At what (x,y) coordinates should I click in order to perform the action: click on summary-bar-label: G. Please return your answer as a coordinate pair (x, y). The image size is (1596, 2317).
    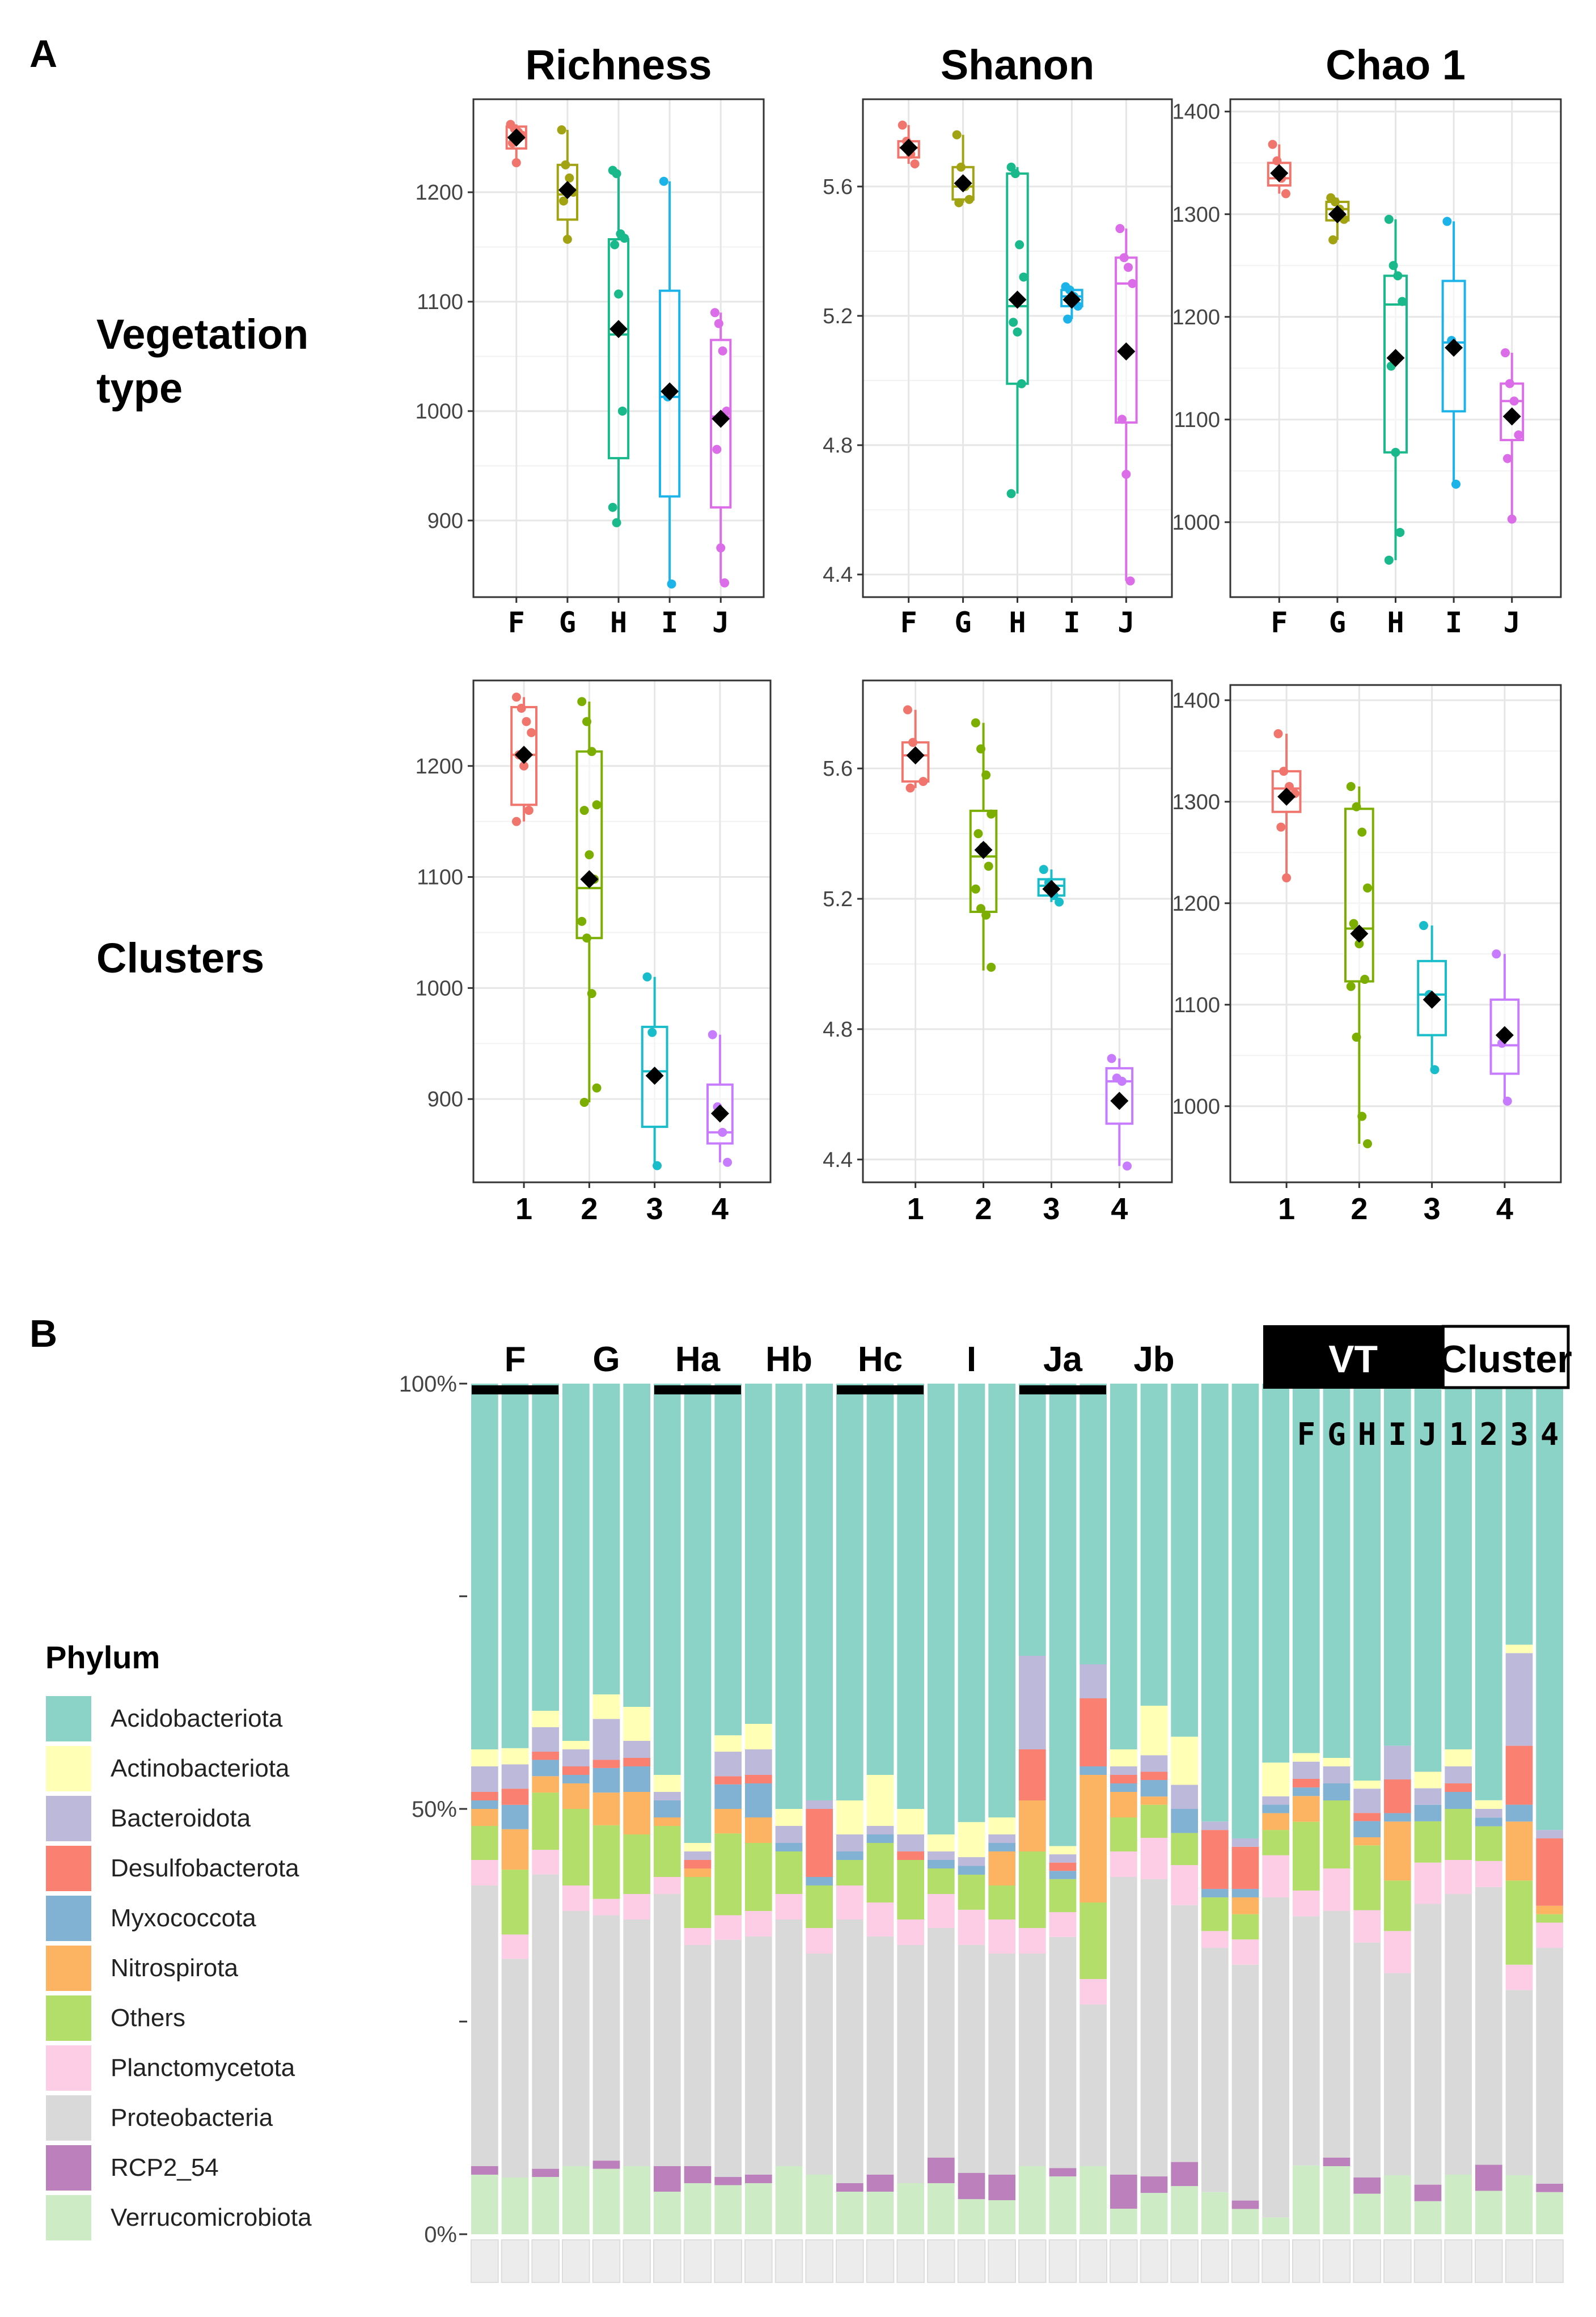
    Looking at the image, I should click on (1336, 1435).